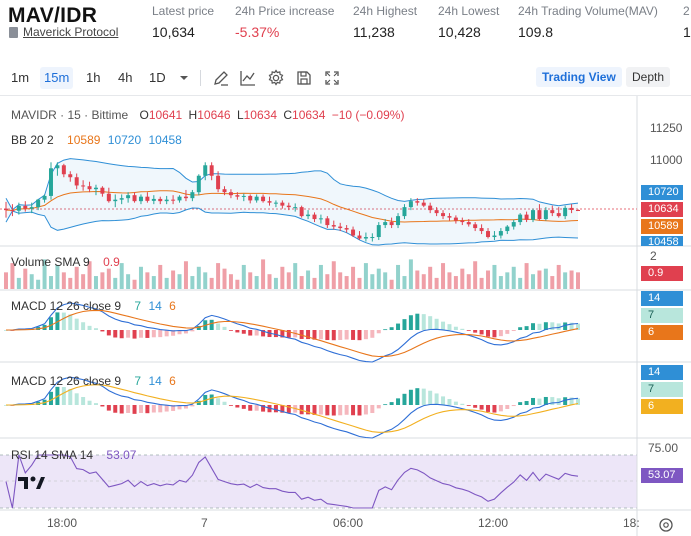 This screenshot has width=691, height=536. What do you see at coordinates (172, 381) in the screenshot?
I see `macd2-signal: 6` at bounding box center [172, 381].